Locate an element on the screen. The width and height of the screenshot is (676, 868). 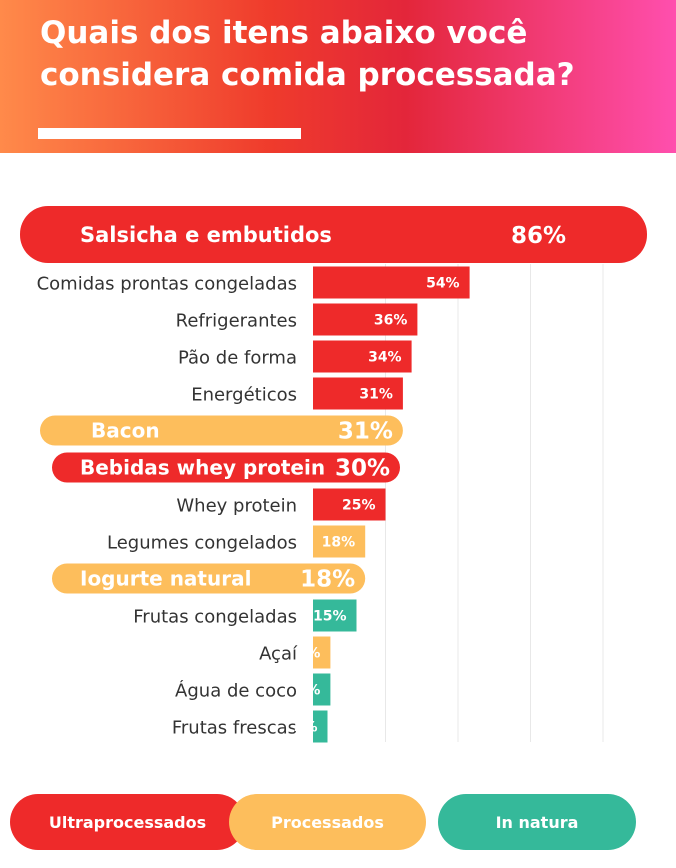
value-label: 5% is located at coordinates (306, 728).